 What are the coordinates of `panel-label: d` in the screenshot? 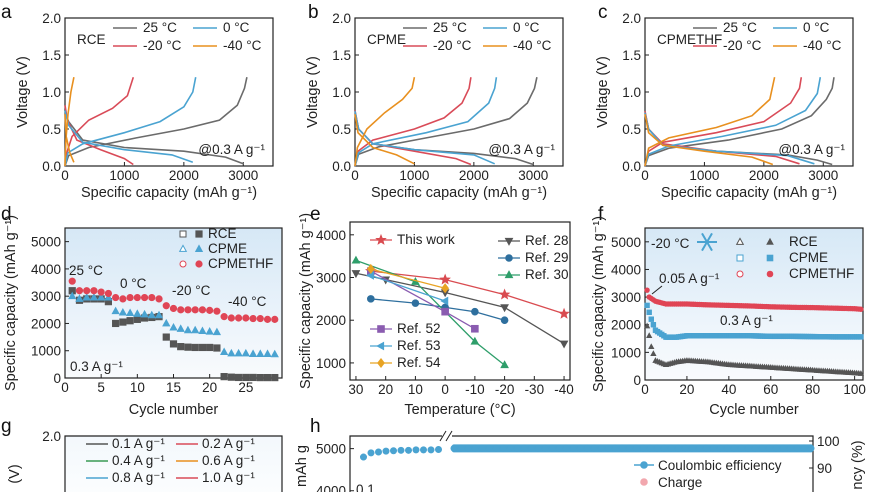 It's located at (6, 214).